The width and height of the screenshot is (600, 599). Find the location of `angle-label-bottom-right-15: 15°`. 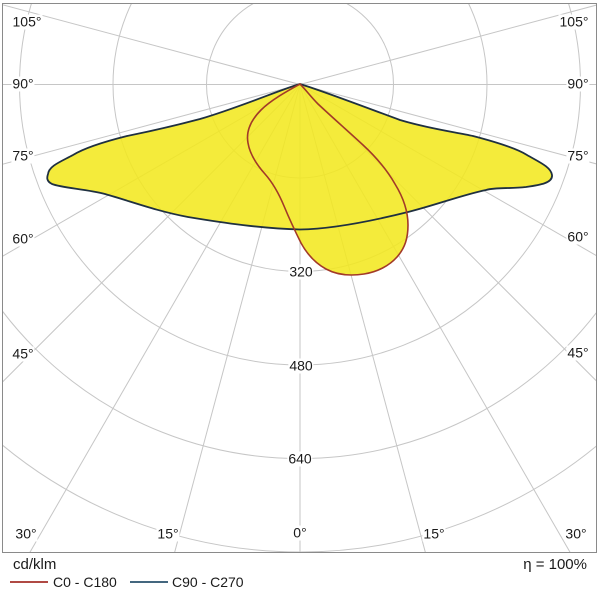

angle-label-bottom-right-15: 15° is located at coordinates (434, 533).